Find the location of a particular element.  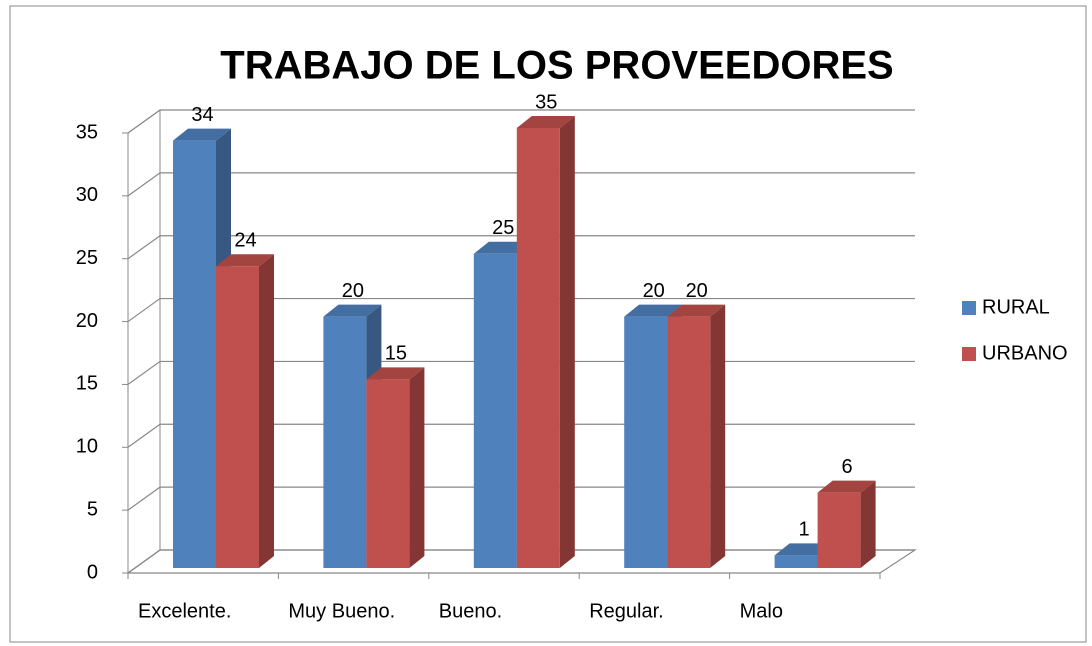

data-label: 24 is located at coordinates (245, 241).